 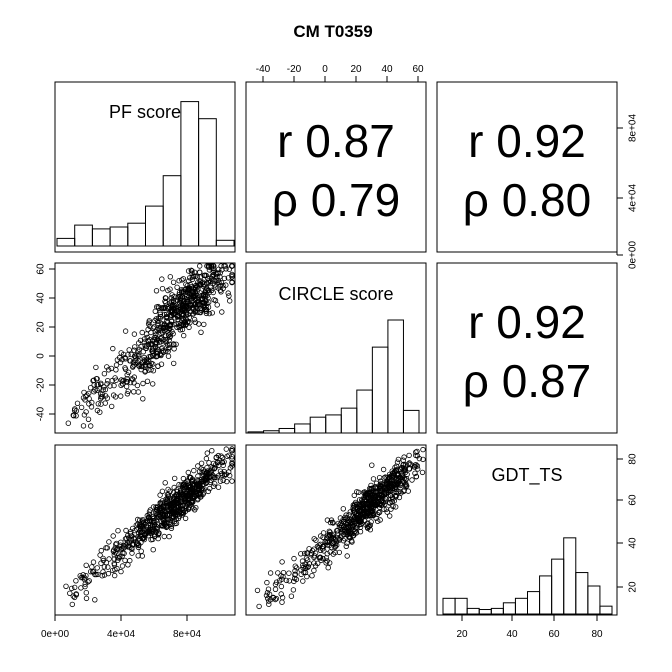 What do you see at coordinates (633, 500) in the screenshot?
I see `right-gdt-axis-tick-label: 60` at bounding box center [633, 500].